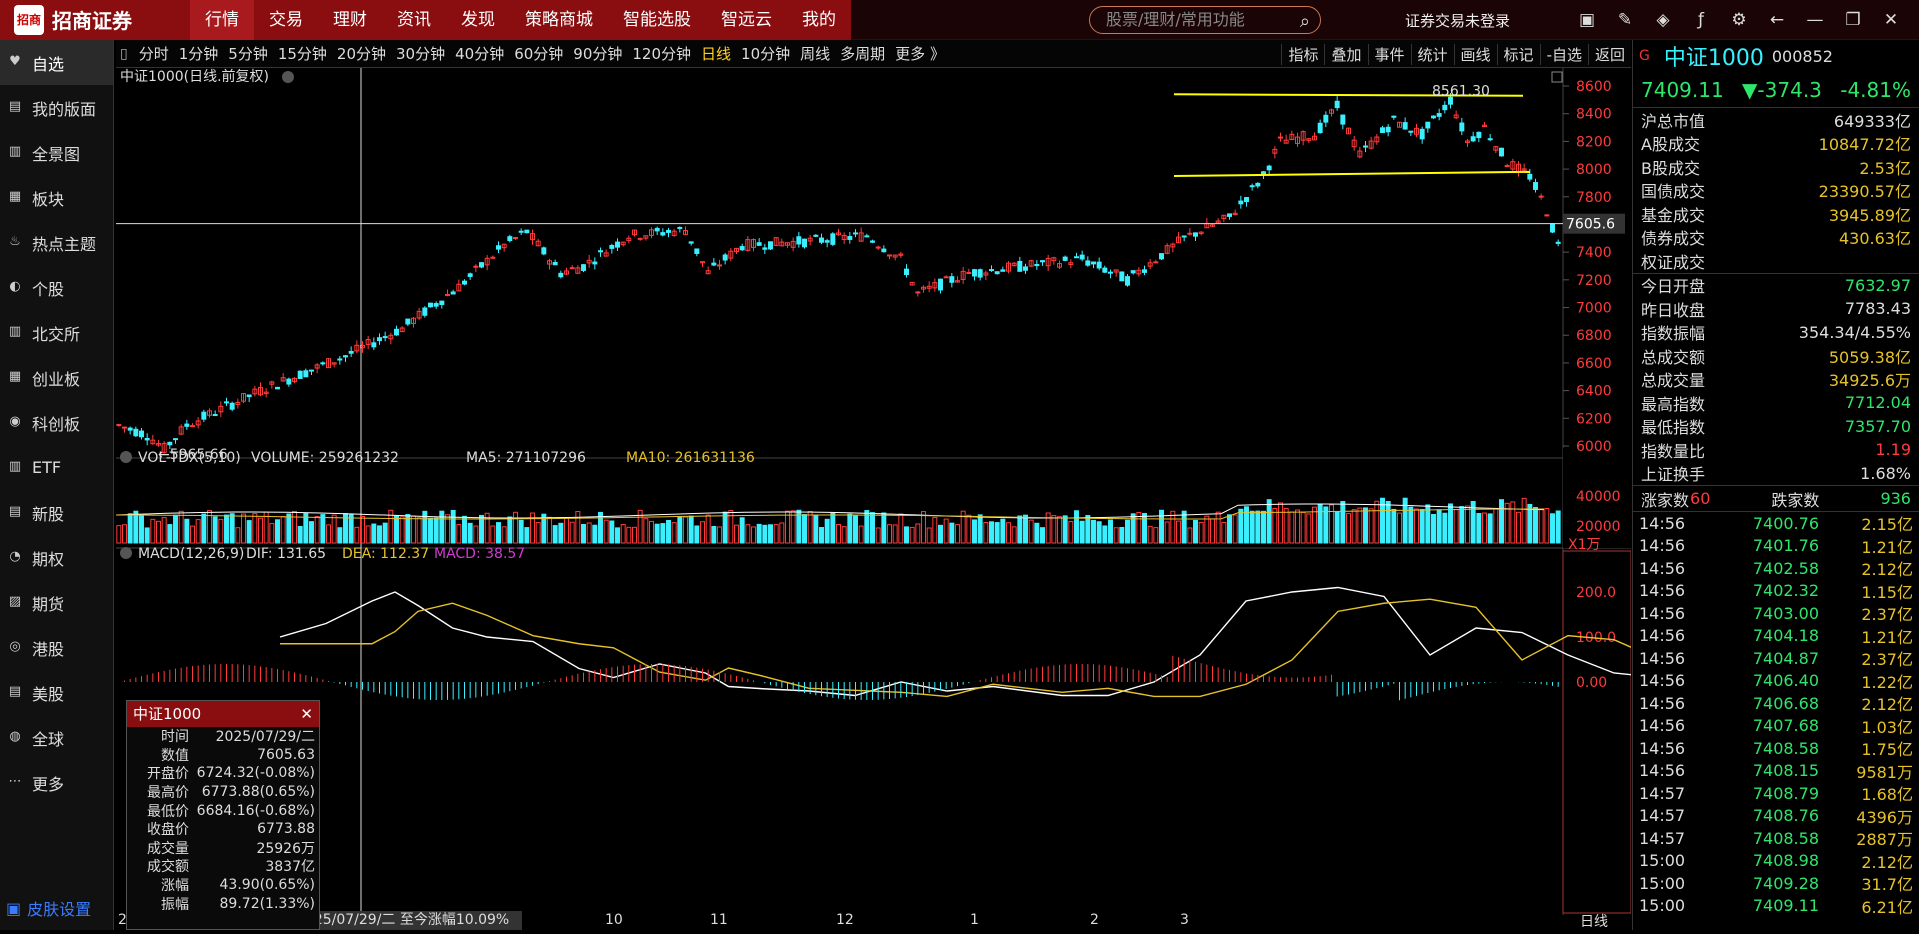 This screenshot has width=1919, height=934. Describe the element at coordinates (56, 287) in the screenshot. I see `sidebar-item: ◐ 个股` at that location.